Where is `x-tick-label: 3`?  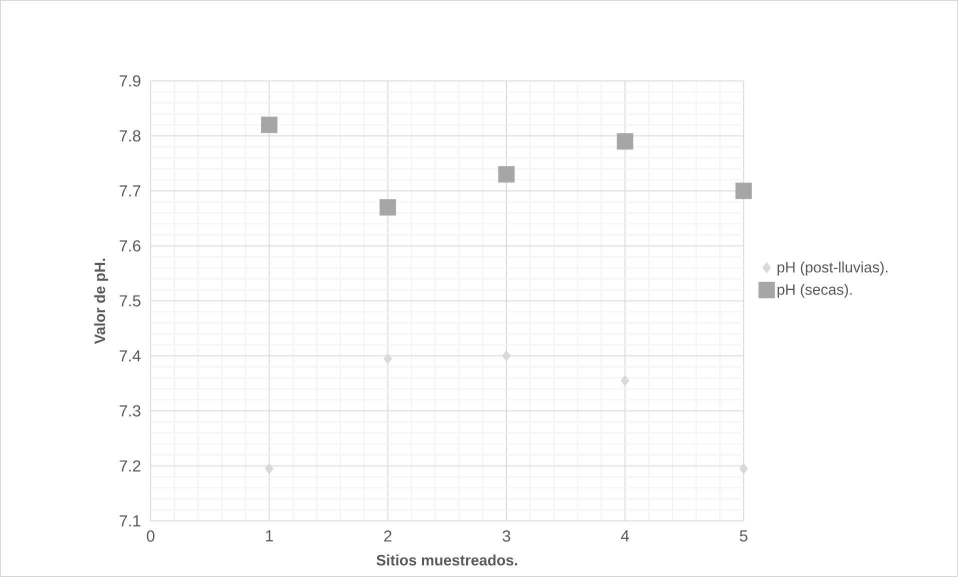 x-tick-label: 3 is located at coordinates (506, 536).